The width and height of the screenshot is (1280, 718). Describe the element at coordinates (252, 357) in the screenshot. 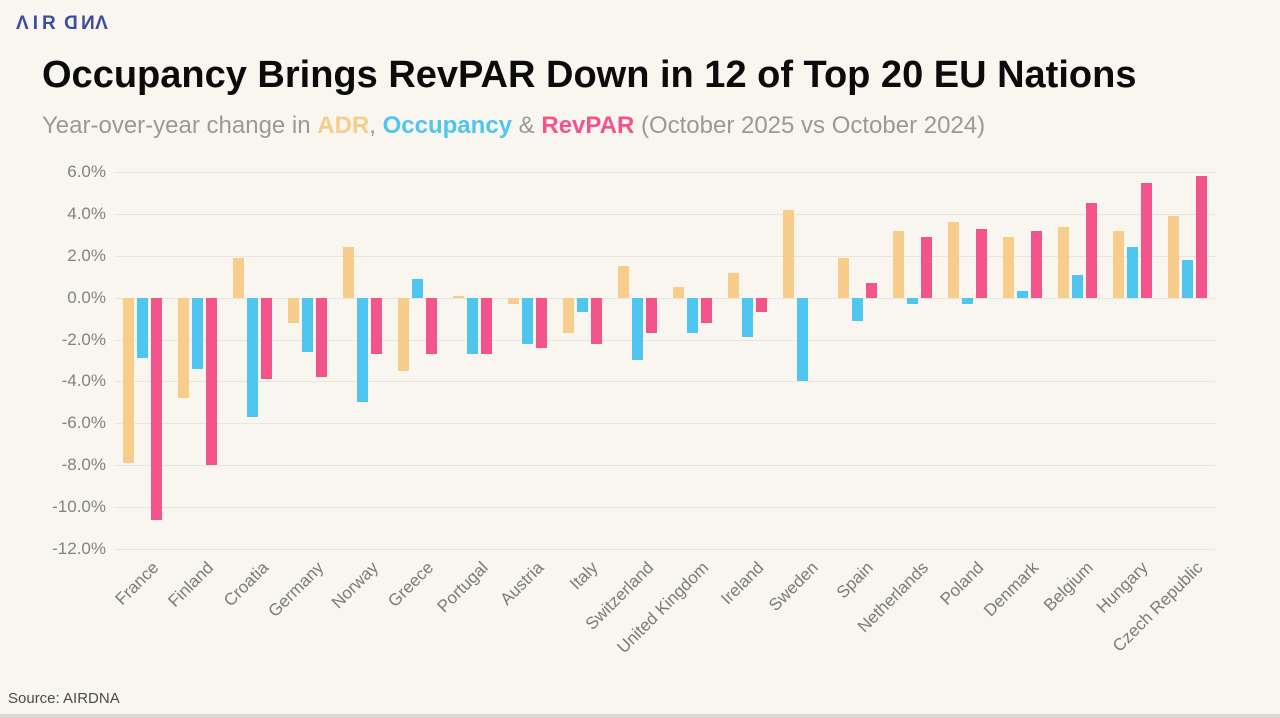

I see `bar-occupancy-croatia` at that location.